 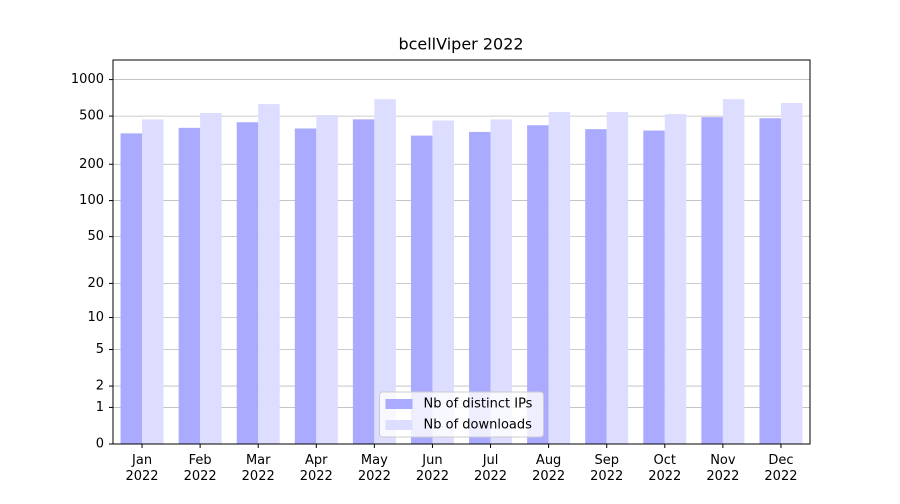 I want to click on y-tick-label: 1000, so click(x=87, y=79).